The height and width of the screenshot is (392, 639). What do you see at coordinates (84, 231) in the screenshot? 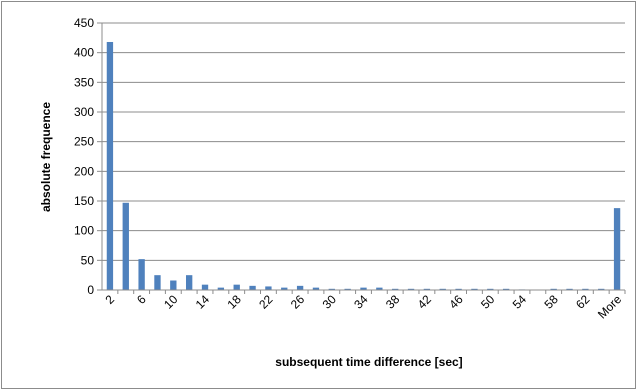
I see `y-tick-label: 100` at bounding box center [84, 231].